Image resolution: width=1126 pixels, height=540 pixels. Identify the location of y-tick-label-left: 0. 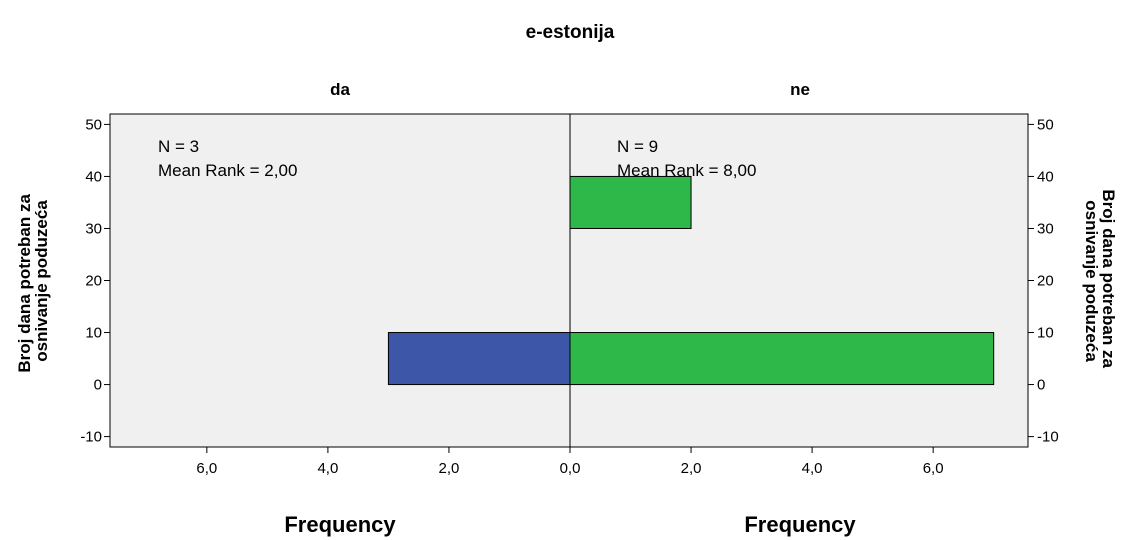
(98, 385).